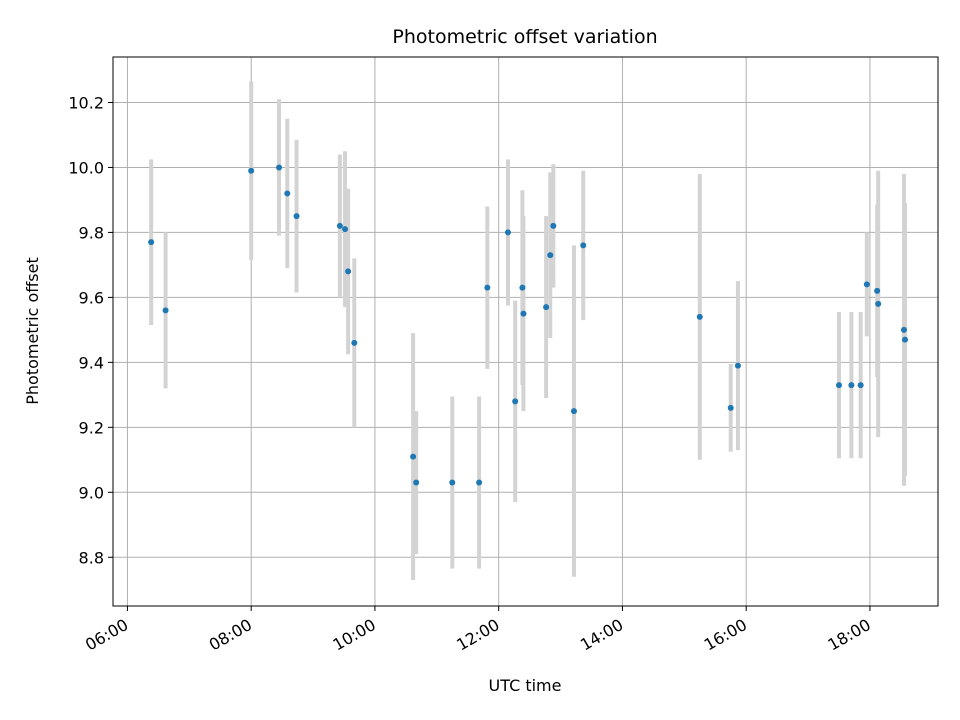  What do you see at coordinates (91, 297) in the screenshot?
I see `y-tick-label: 9.6` at bounding box center [91, 297].